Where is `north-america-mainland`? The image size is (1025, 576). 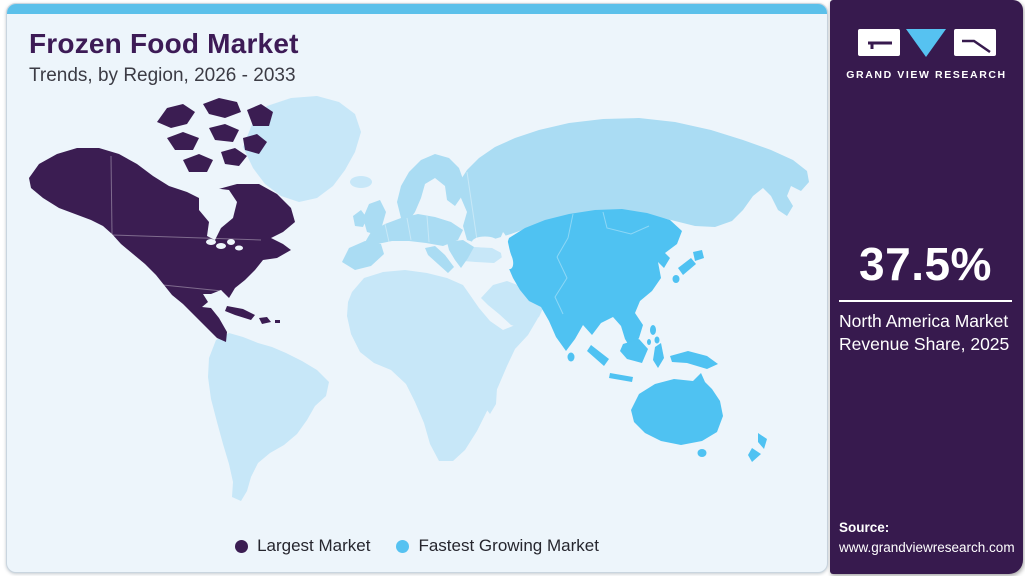 north-america-mainland is located at coordinates (162, 245).